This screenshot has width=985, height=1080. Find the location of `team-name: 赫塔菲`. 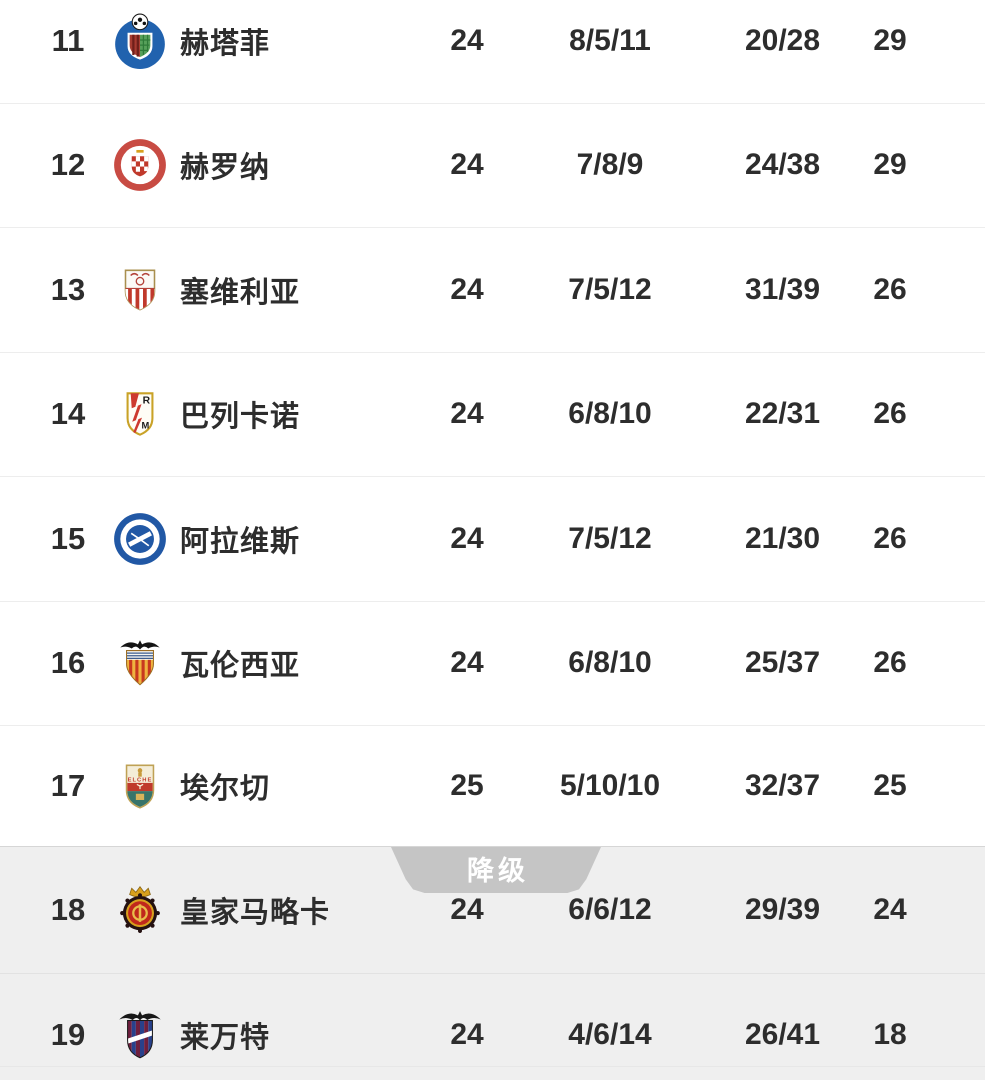

team-name: 赫塔菲 is located at coordinates (225, 44).